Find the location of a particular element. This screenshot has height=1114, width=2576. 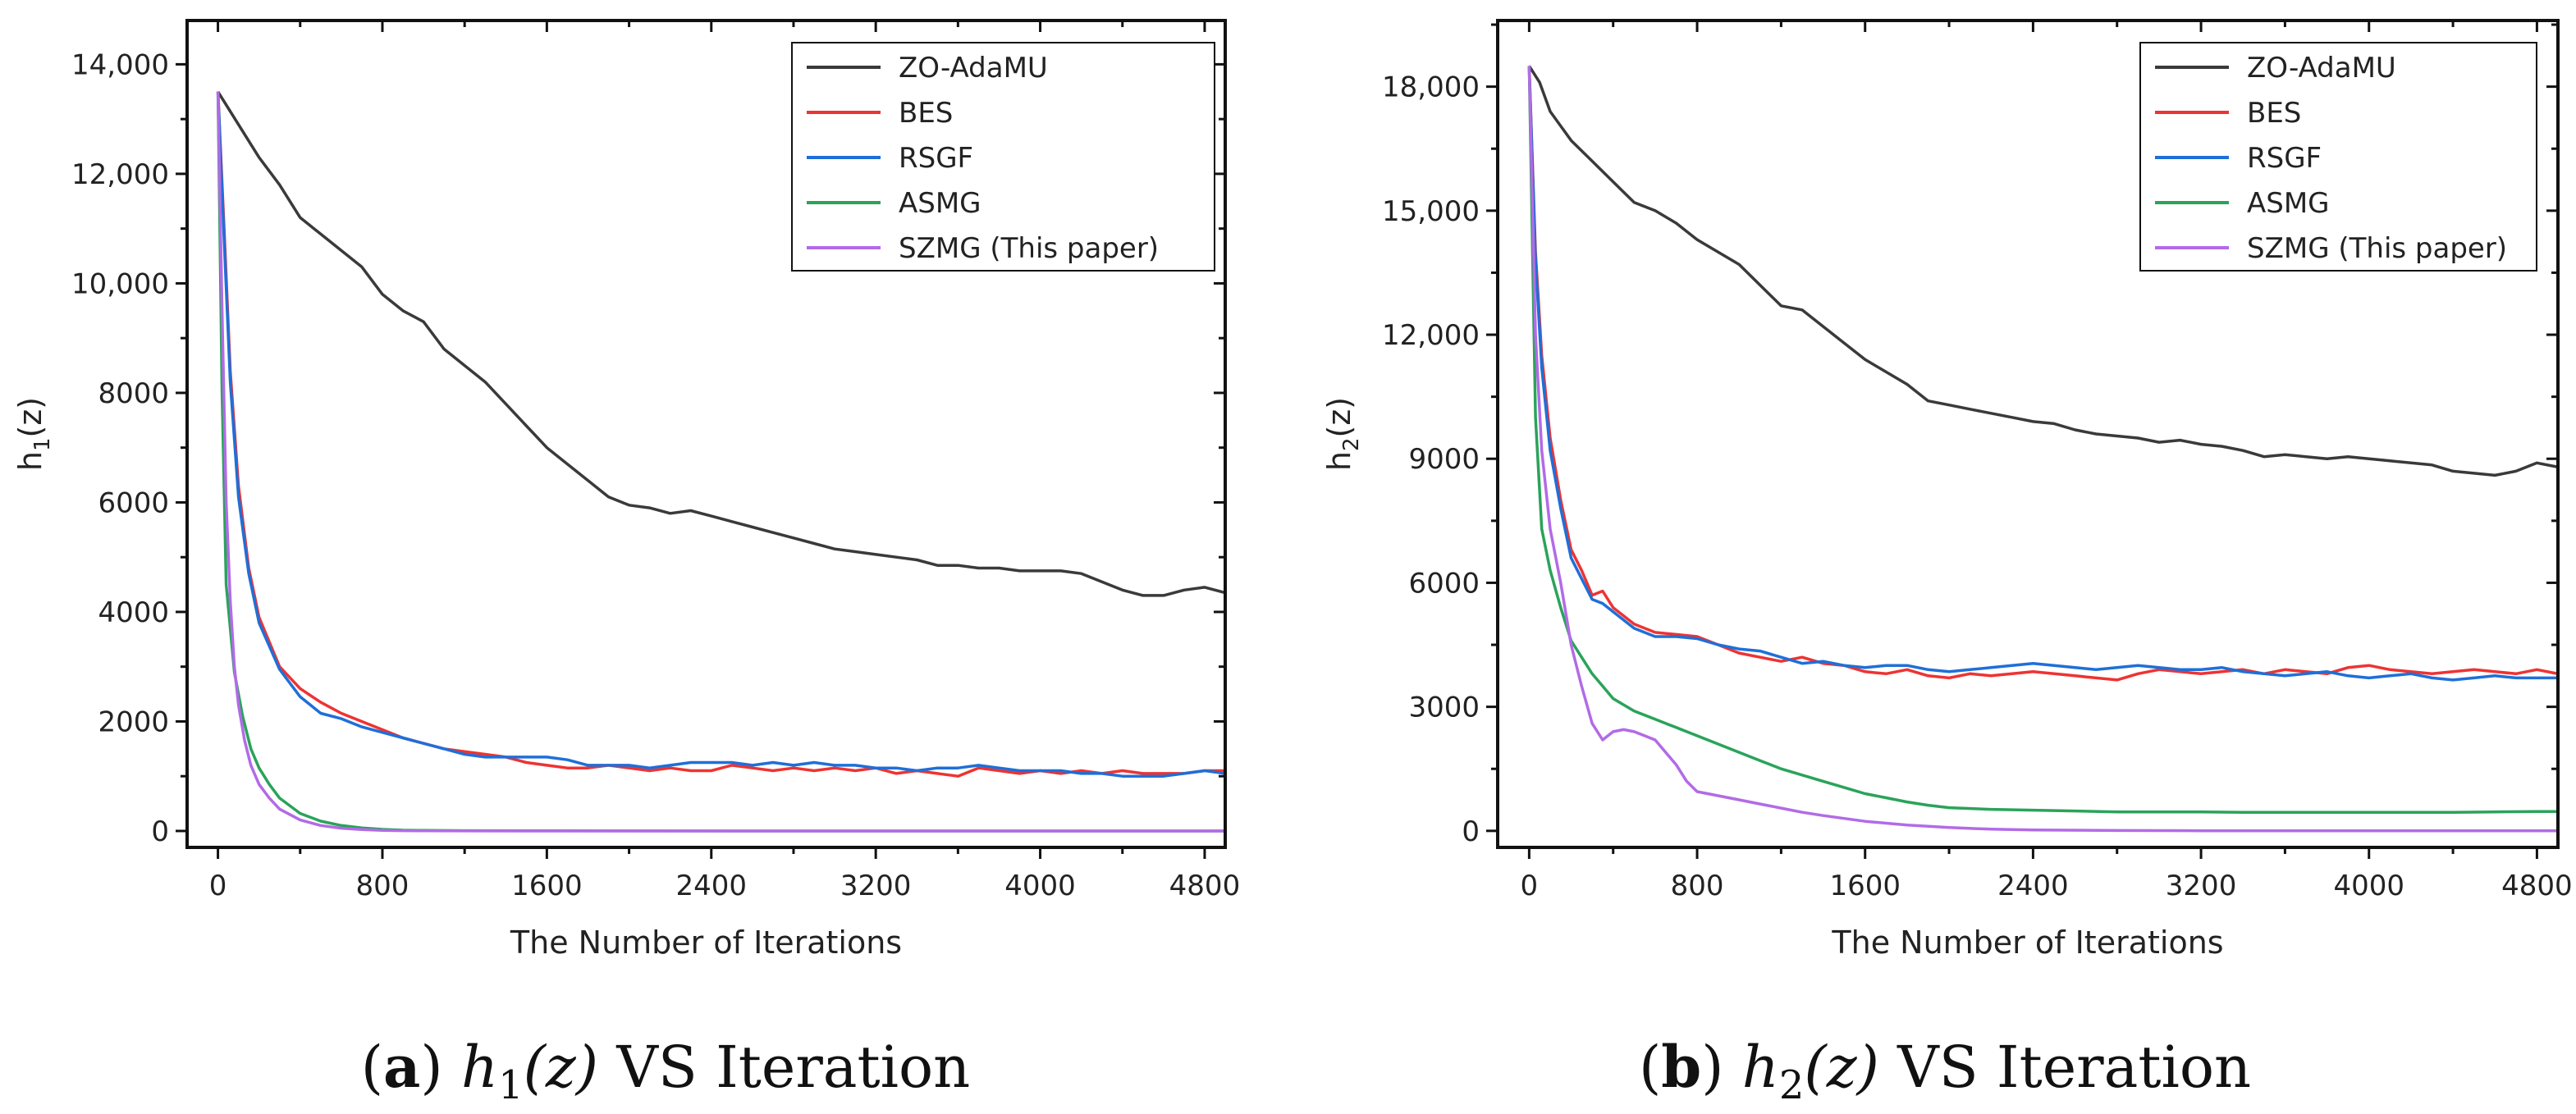

caption-letter: a is located at coordinates (401, 1067).